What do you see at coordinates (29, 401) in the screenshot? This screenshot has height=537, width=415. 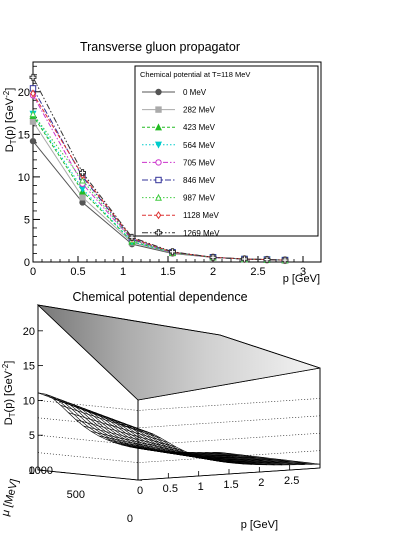 I see `z-tick-label: 10` at bounding box center [29, 401].